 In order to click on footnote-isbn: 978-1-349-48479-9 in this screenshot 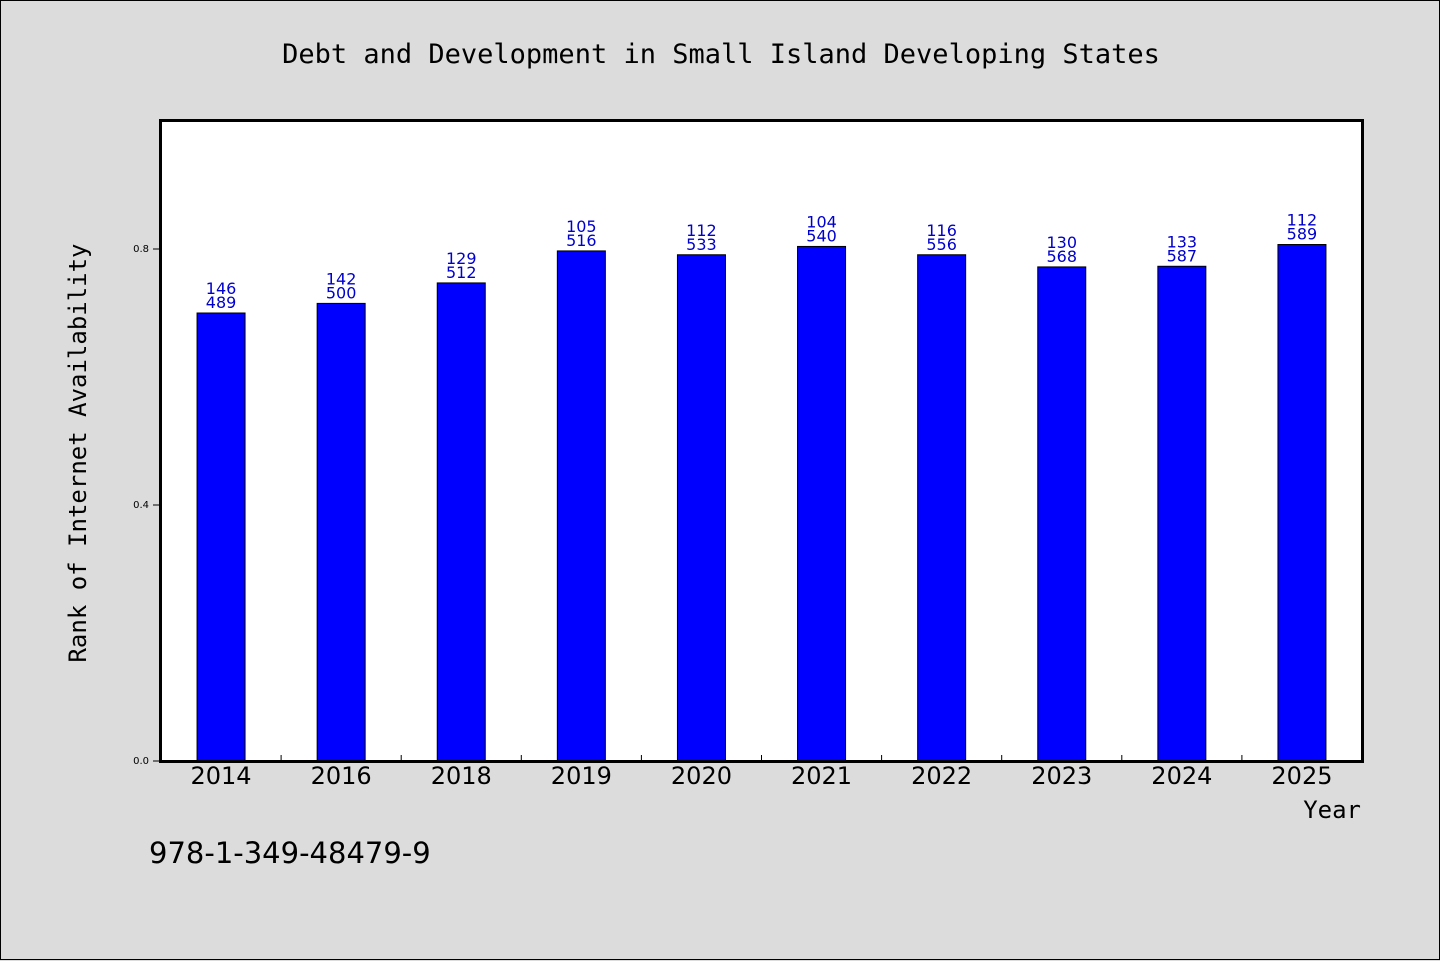, I will do `click(290, 853)`.